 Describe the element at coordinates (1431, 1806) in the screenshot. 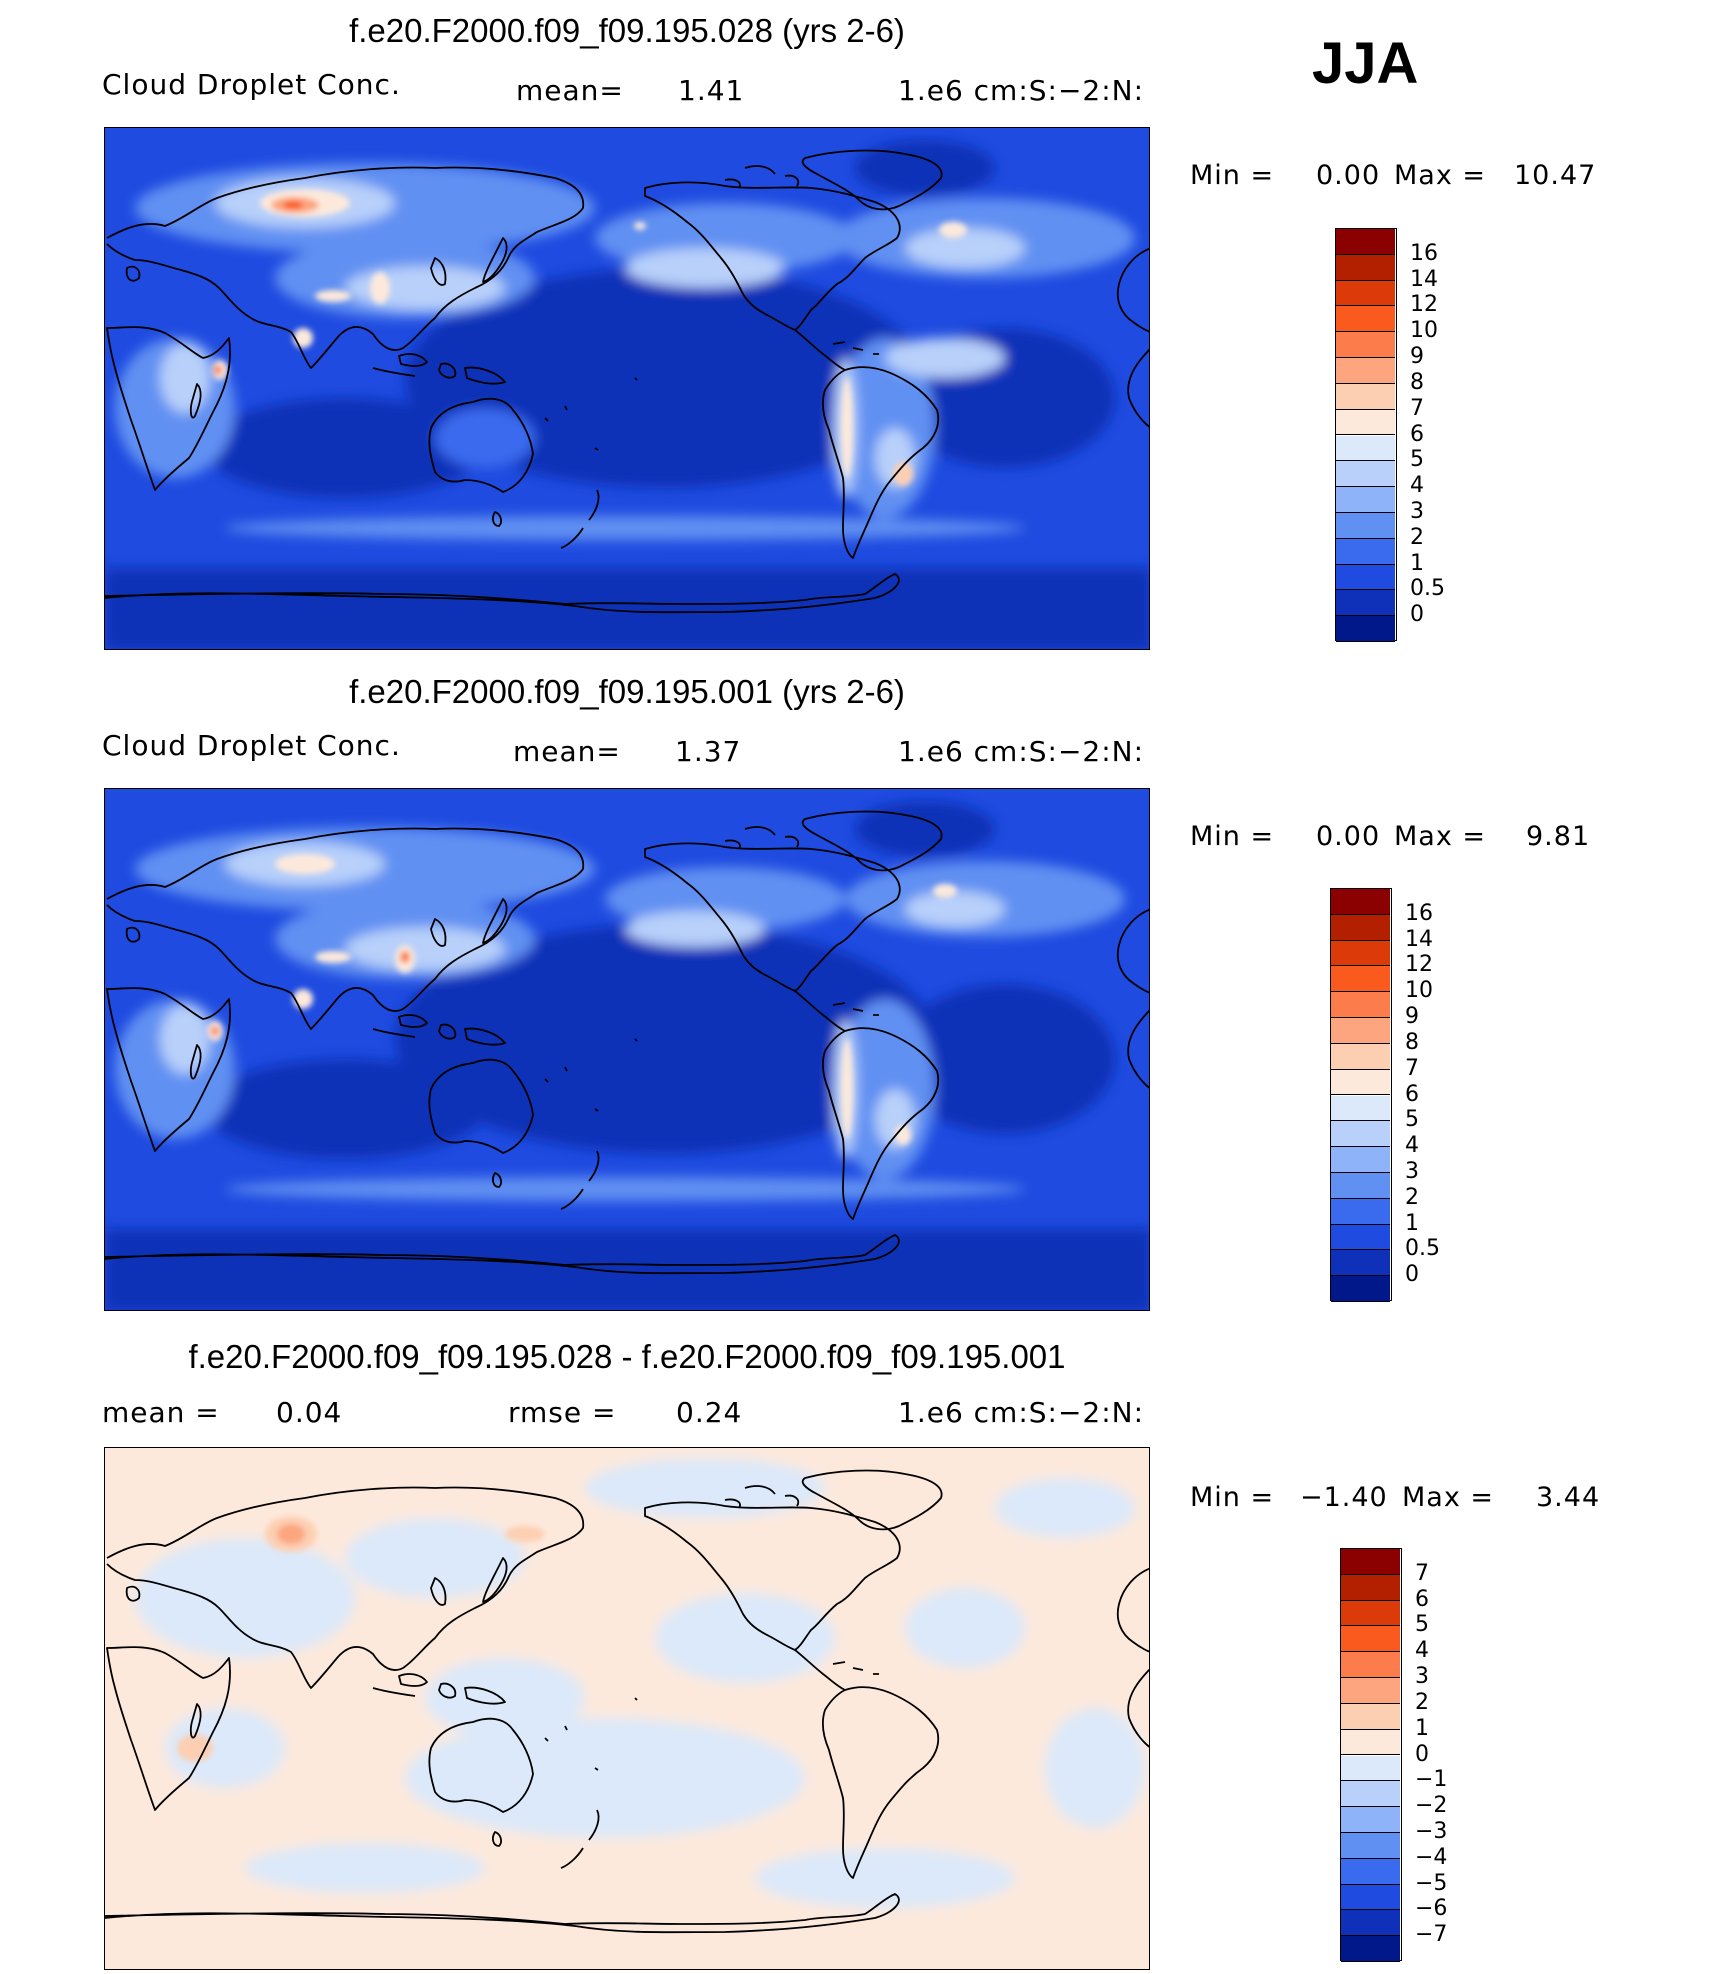

I see `colorbar-tick-label: −2` at that location.